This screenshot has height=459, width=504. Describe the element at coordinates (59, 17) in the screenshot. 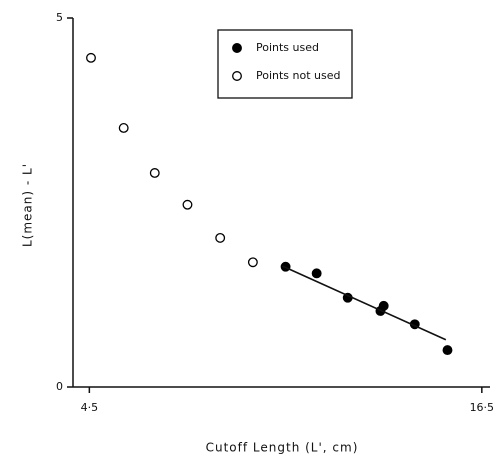

I see `y-tick-label: 5` at that location.